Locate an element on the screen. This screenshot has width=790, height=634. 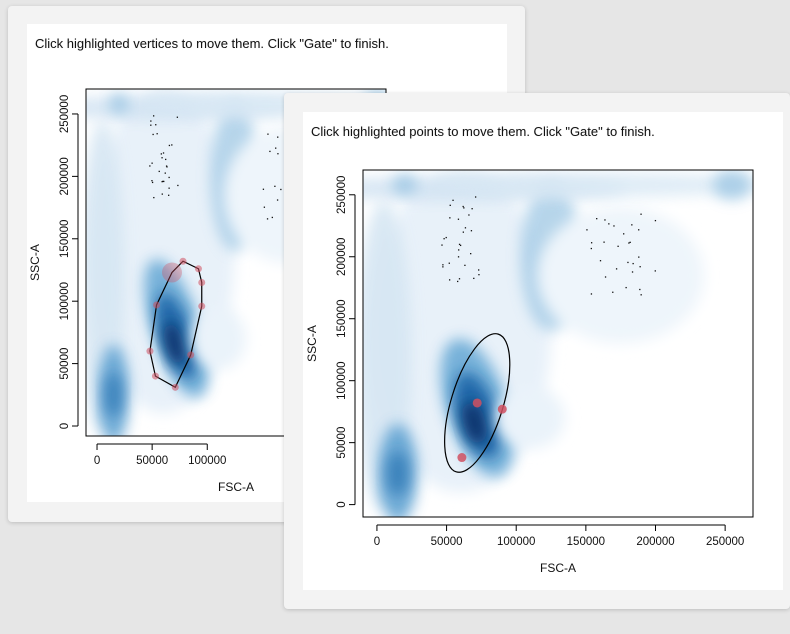
y-tick-label: 250000 is located at coordinates (65, 114).